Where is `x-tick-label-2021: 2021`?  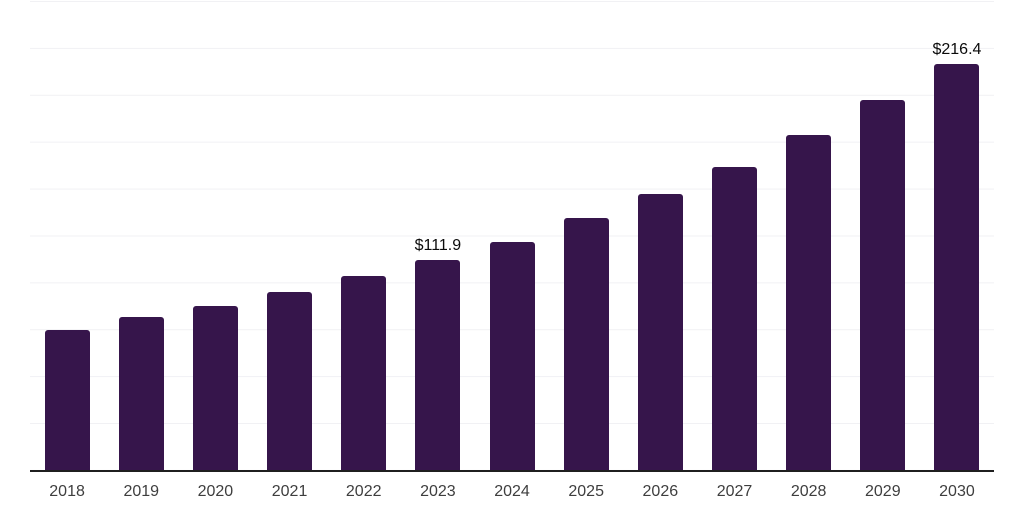
x-tick-label-2021: 2021 is located at coordinates (289, 491).